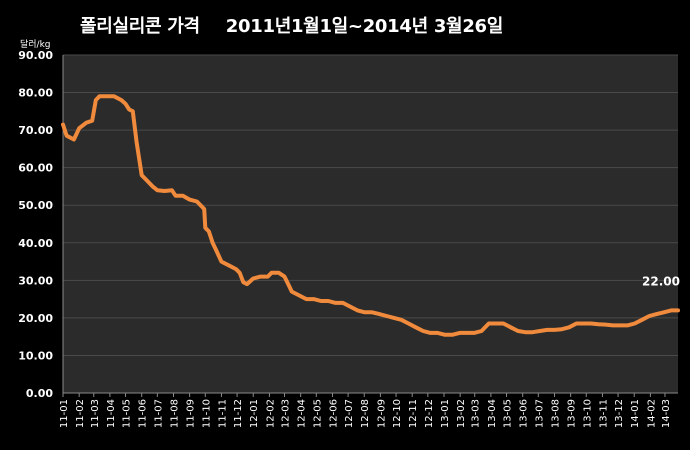 The image size is (690, 450). I want to click on y-tick-label: 10.00, so click(35, 355).